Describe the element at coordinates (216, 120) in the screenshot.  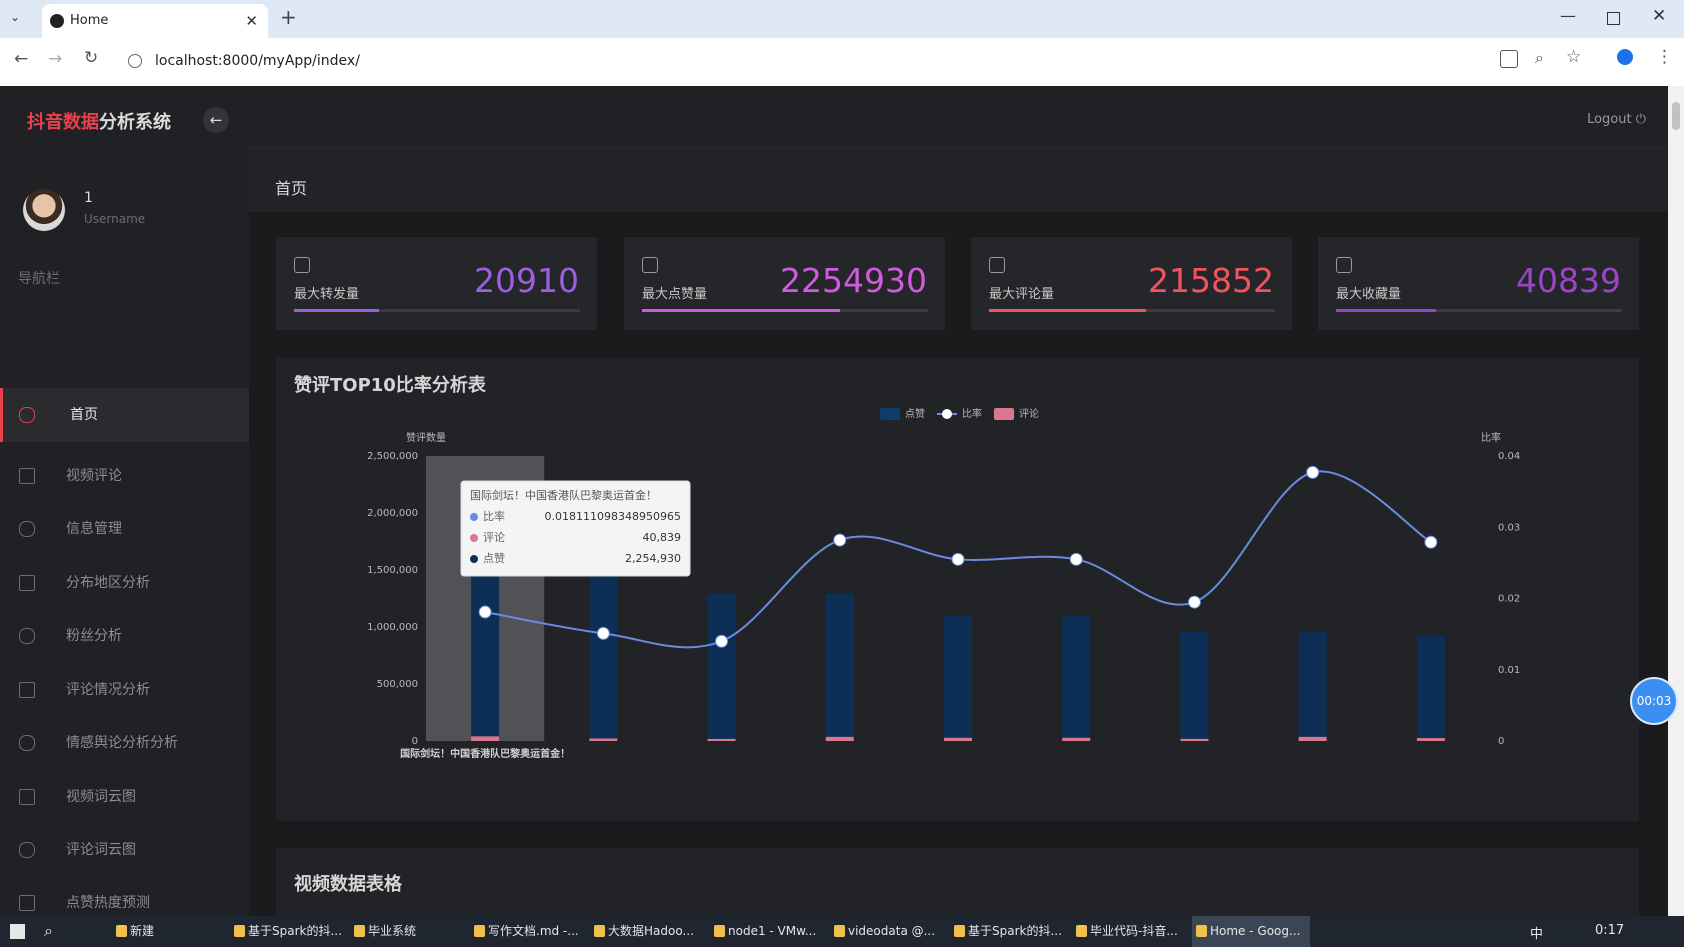
I see `collapse-button: ←` at that location.